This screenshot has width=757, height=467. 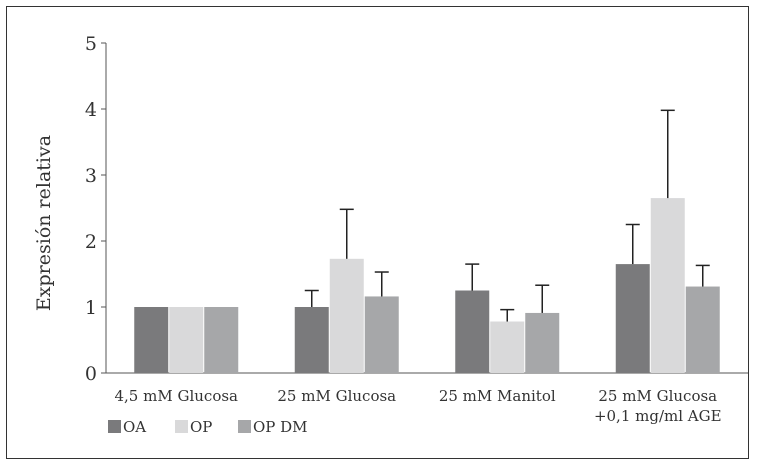 I want to click on category-label: 4,5 mM Glucosa, so click(x=177, y=396).